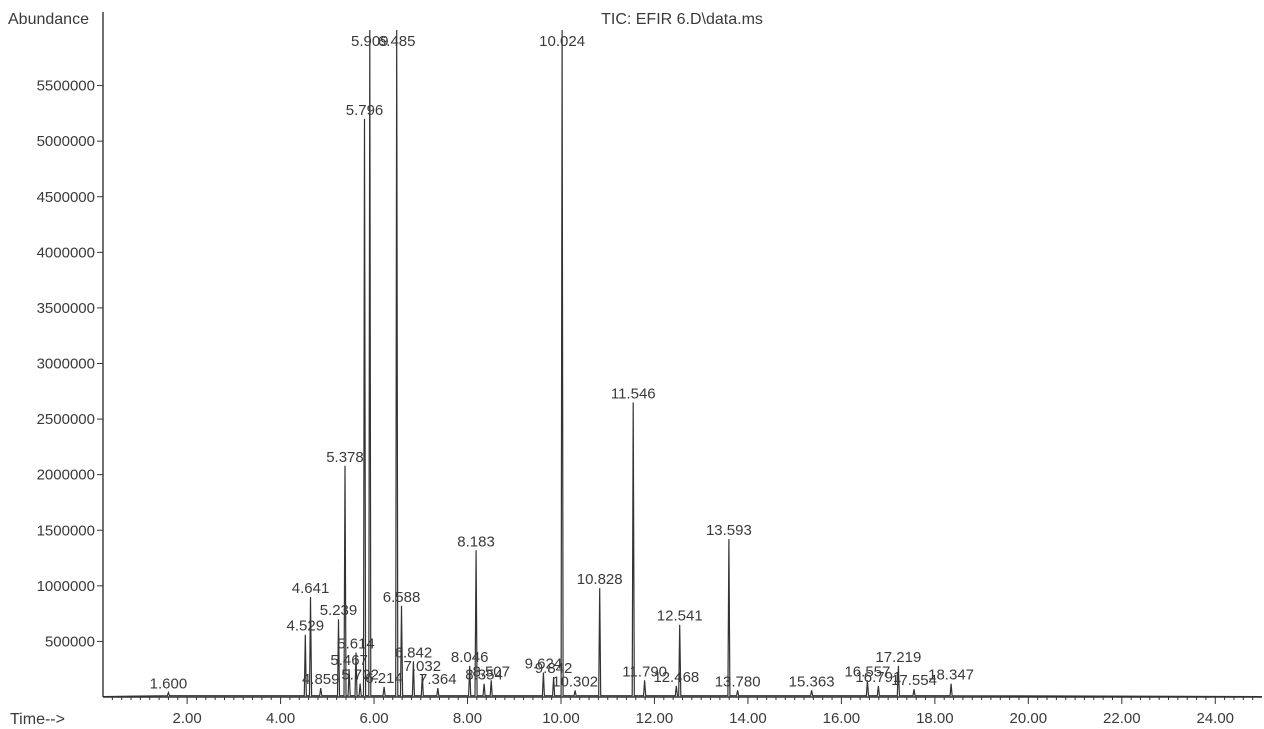 The height and width of the screenshot is (729, 1264). Describe the element at coordinates (554, 668) in the screenshot. I see `peak-label: 9.842` at that location.